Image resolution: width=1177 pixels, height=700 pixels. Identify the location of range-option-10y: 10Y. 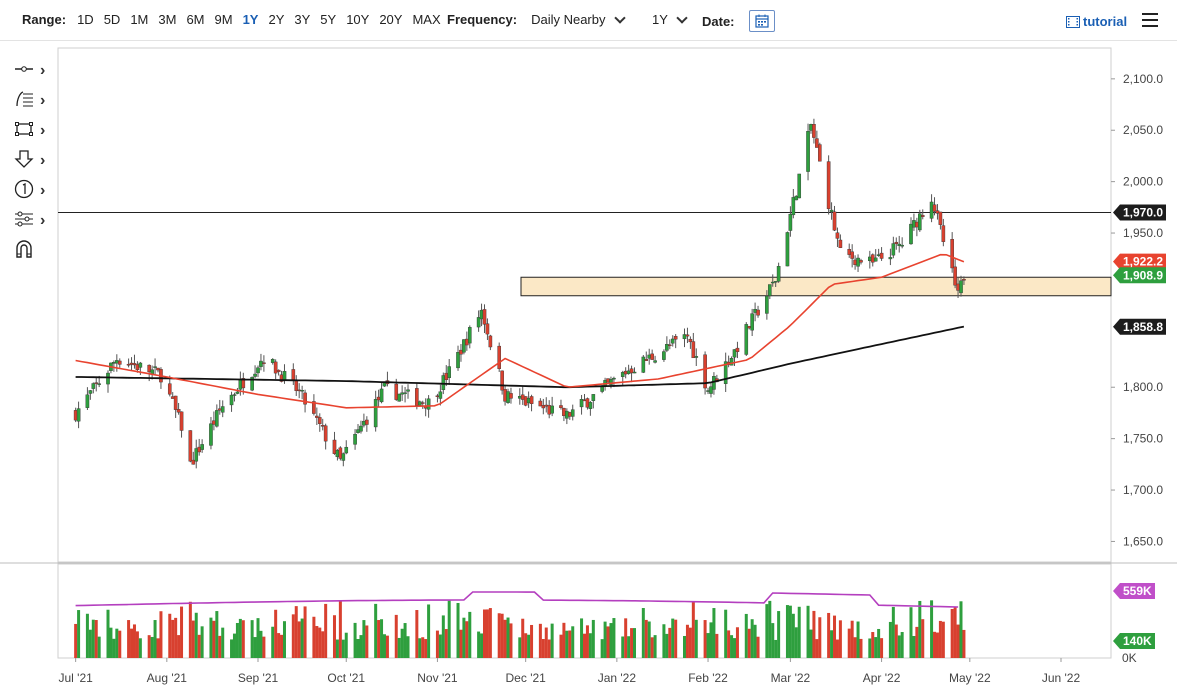
(358, 19).